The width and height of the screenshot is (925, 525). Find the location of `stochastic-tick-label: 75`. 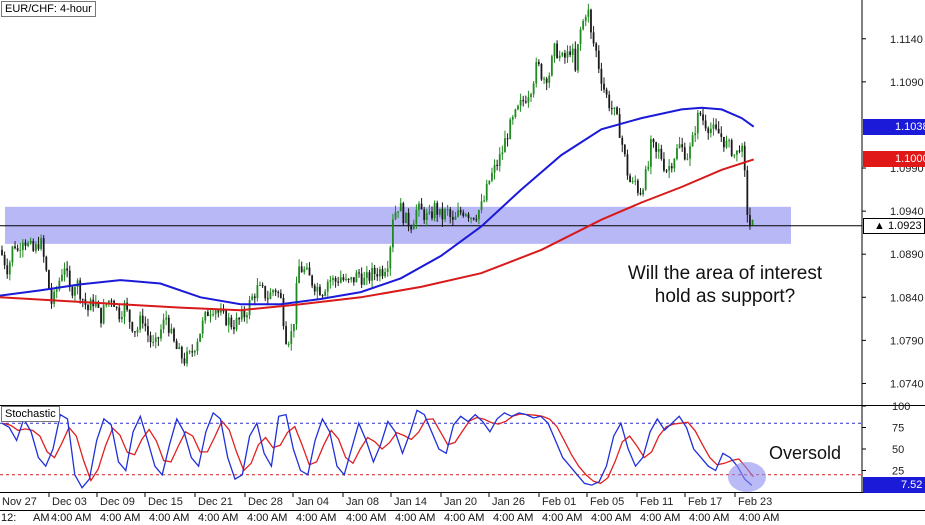

stochastic-tick-label: 75 is located at coordinates (898, 429).